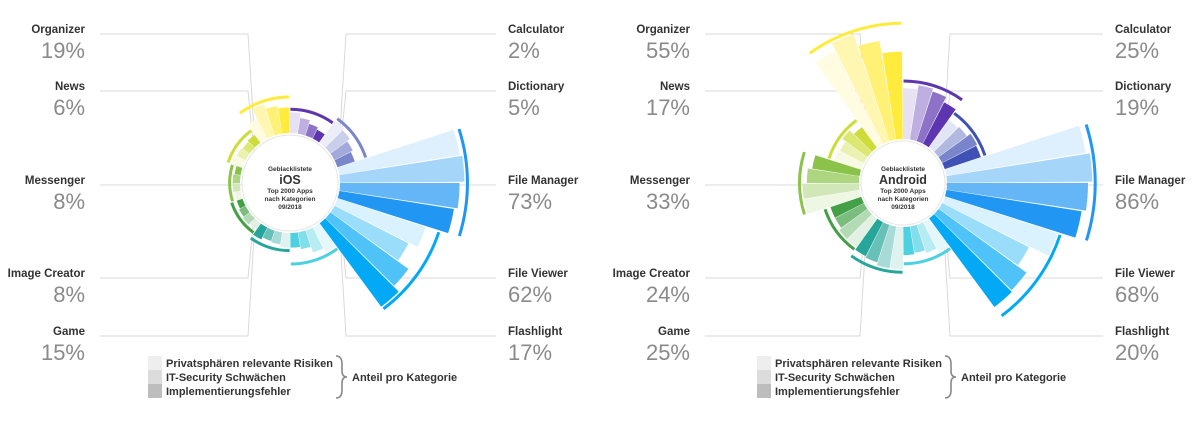  I want to click on category-value: 5%, so click(524, 107).